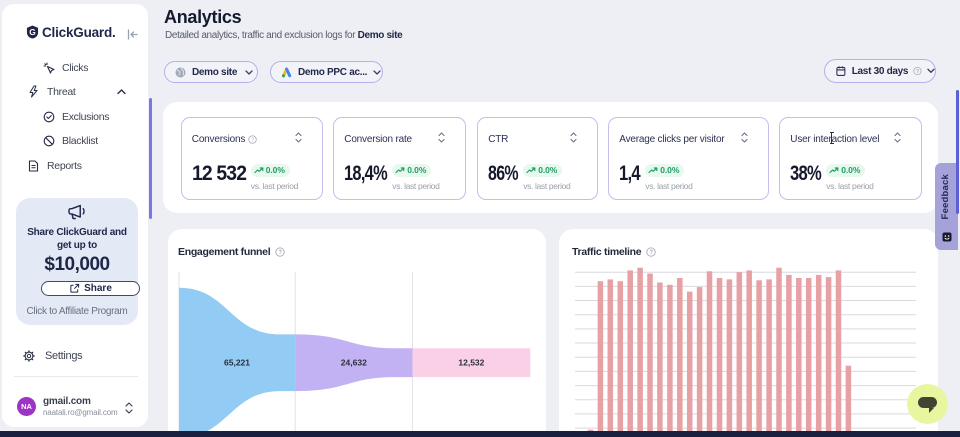 Image resolution: width=960 pixels, height=437 pixels. Describe the element at coordinates (237, 363) in the screenshot. I see `svg-text: 65,221` at that location.